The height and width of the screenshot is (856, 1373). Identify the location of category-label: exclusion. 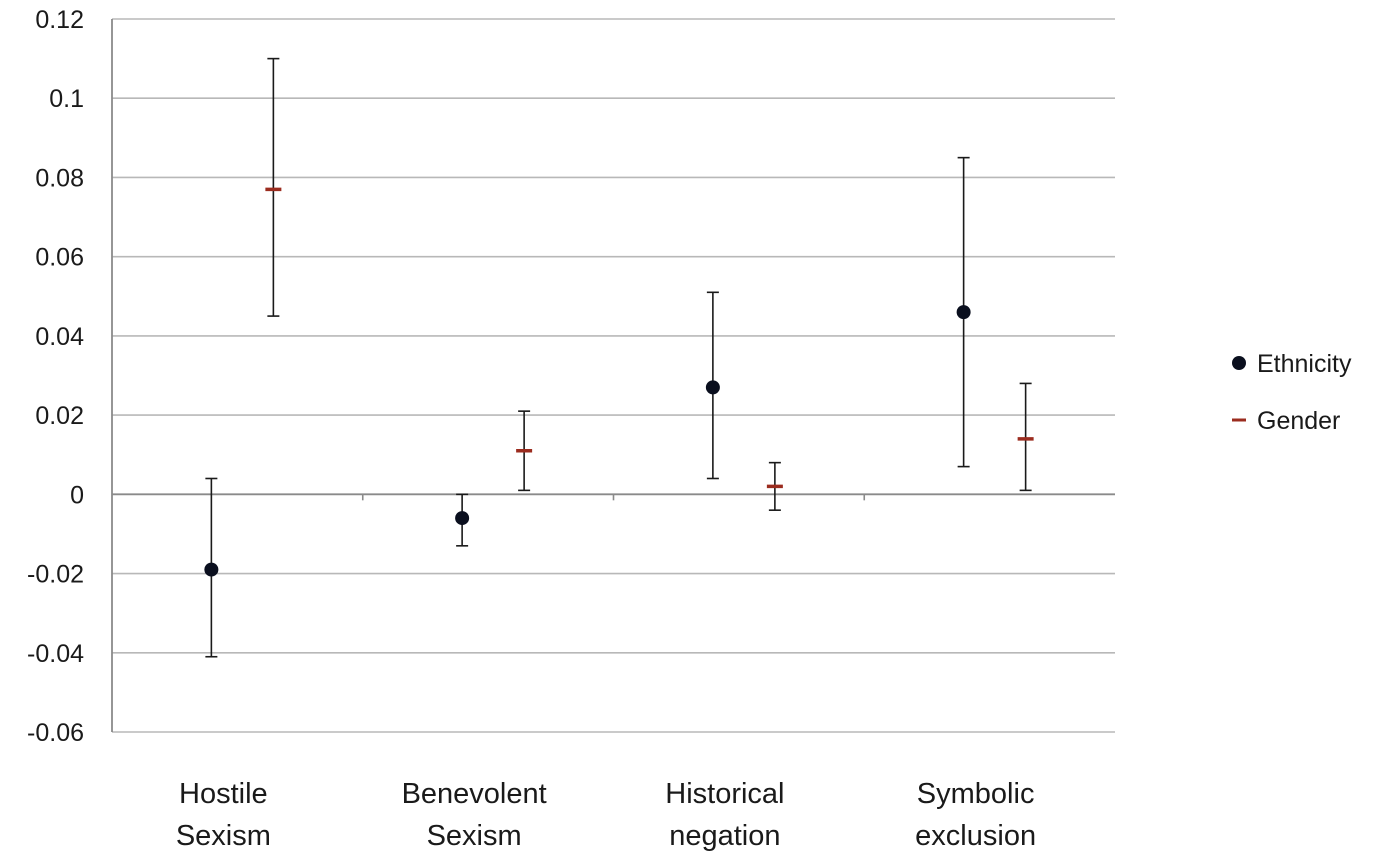
(975, 836).